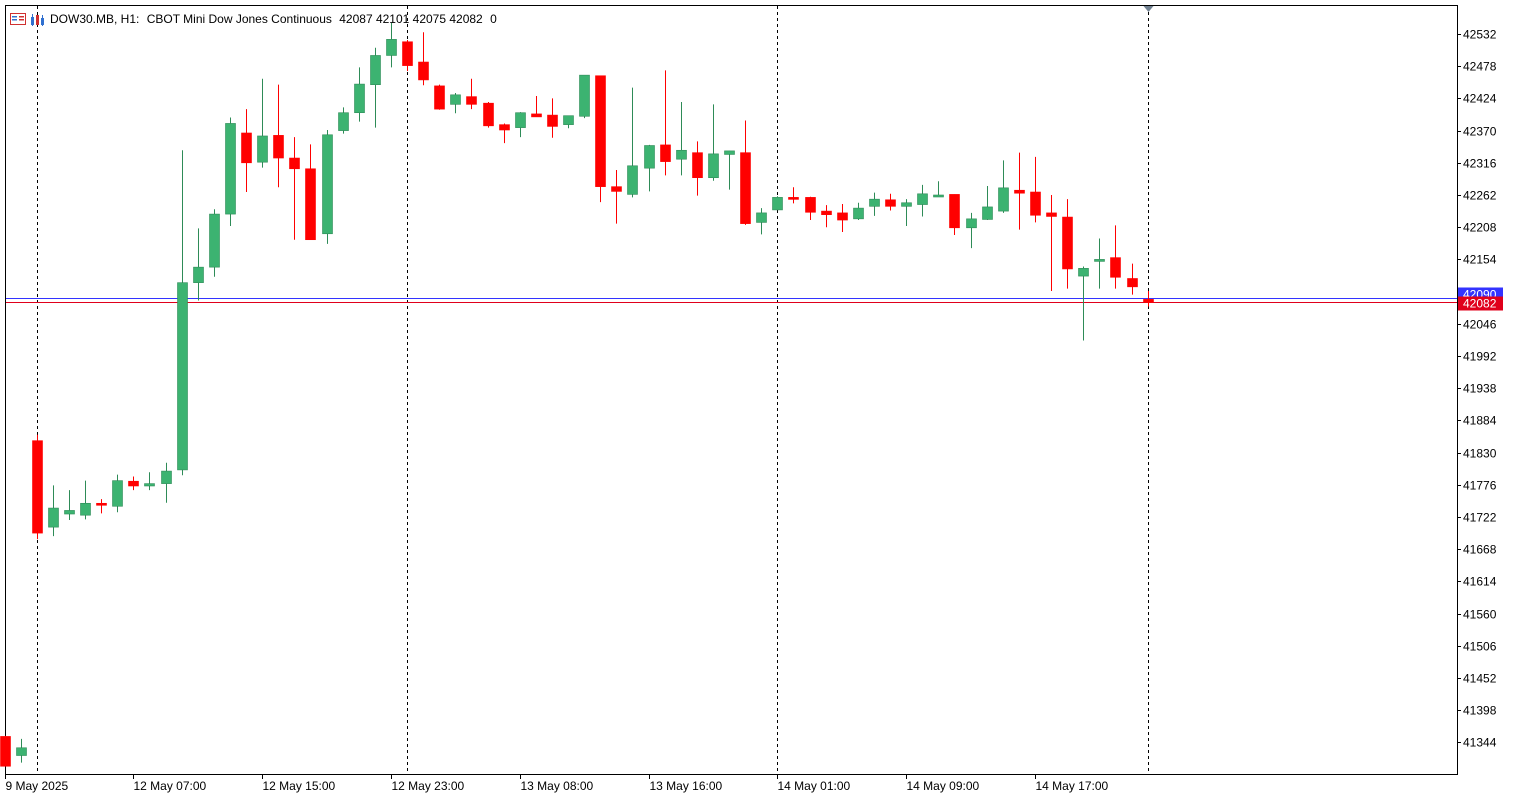 The height and width of the screenshot is (795, 1522). I want to click on svg-text: 42082, so click(1480, 304).